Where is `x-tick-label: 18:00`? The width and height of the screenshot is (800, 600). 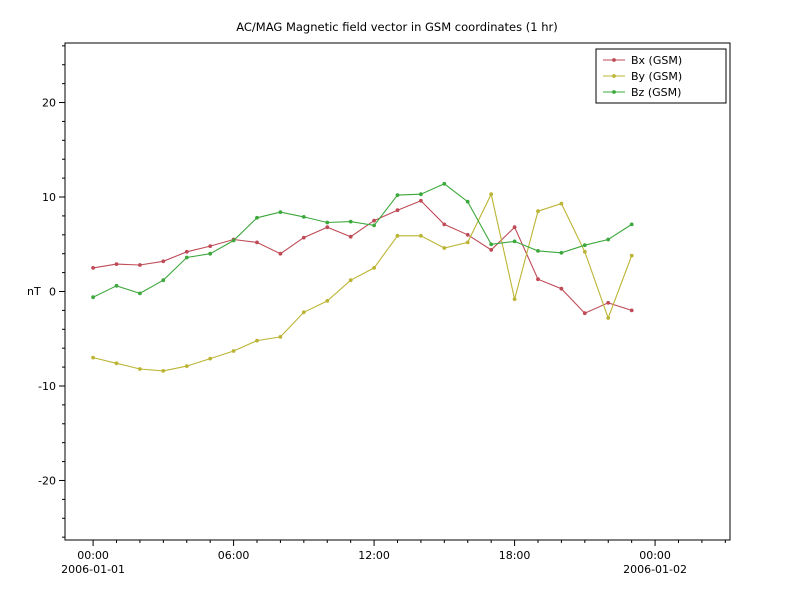
x-tick-label: 18:00 is located at coordinates (515, 555).